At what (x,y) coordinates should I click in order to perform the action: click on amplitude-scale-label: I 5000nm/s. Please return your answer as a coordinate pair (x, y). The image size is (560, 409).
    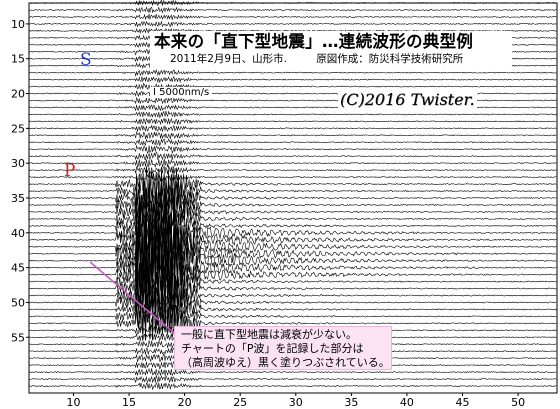
    Looking at the image, I should click on (181, 92).